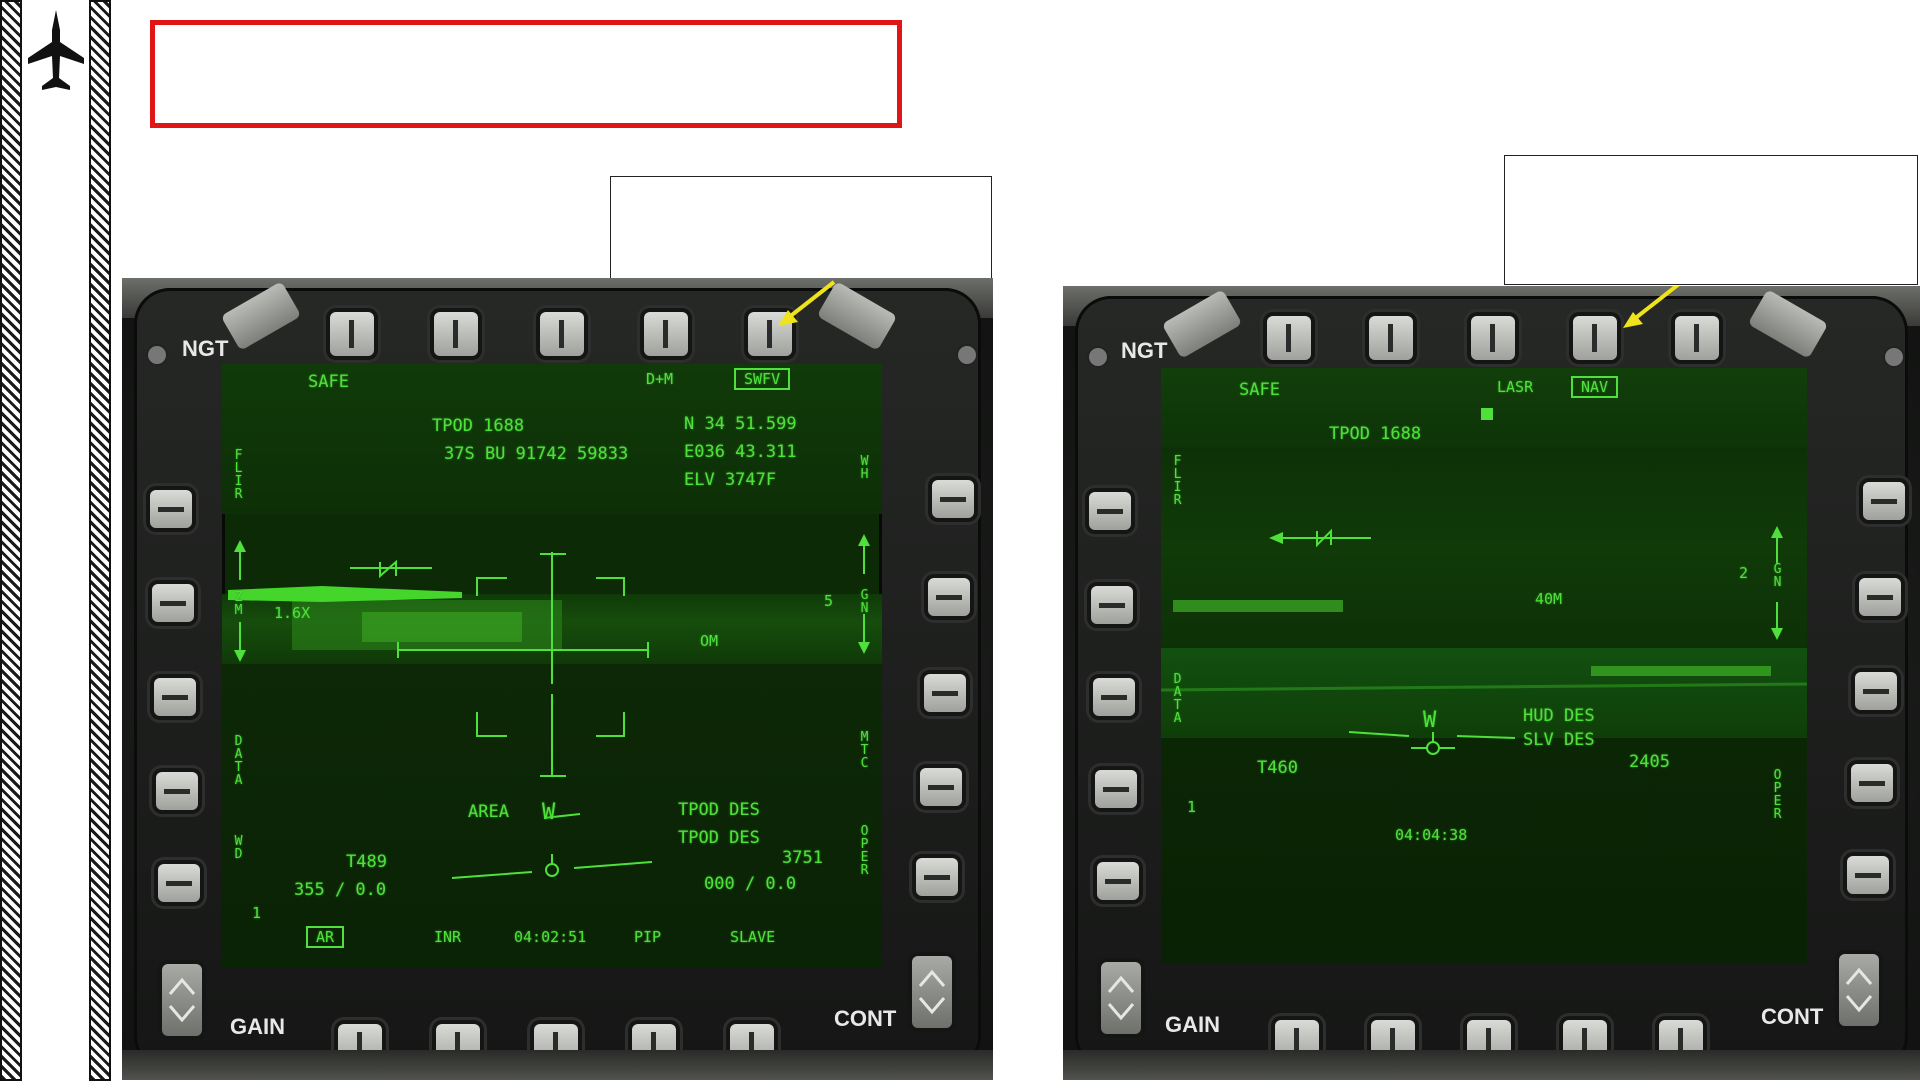  Describe the element at coordinates (238, 474) in the screenshot. I see `flir-label: FLIR` at that location.